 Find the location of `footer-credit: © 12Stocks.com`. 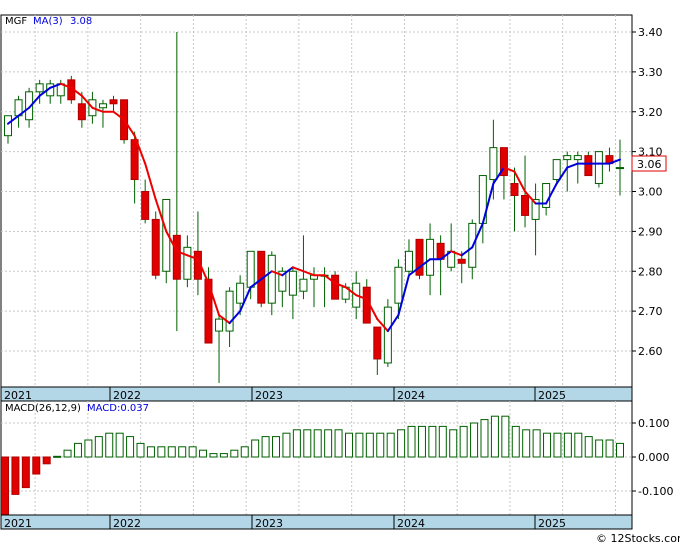

footer-credit: © 12Stocks.com is located at coordinates (638, 538).